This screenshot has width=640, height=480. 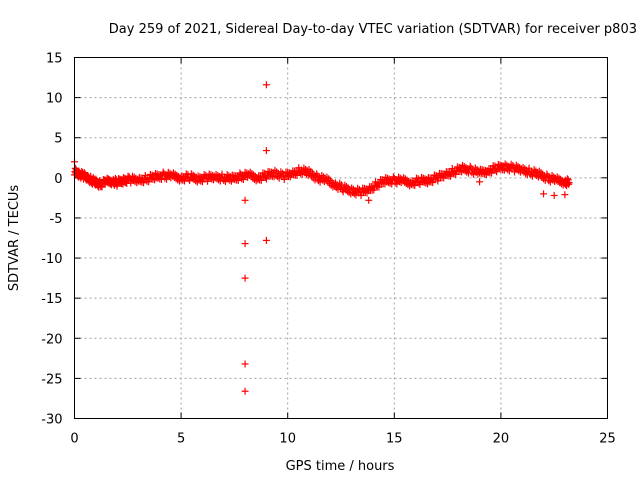 I want to click on y-tick-label: -25, so click(x=51, y=379).